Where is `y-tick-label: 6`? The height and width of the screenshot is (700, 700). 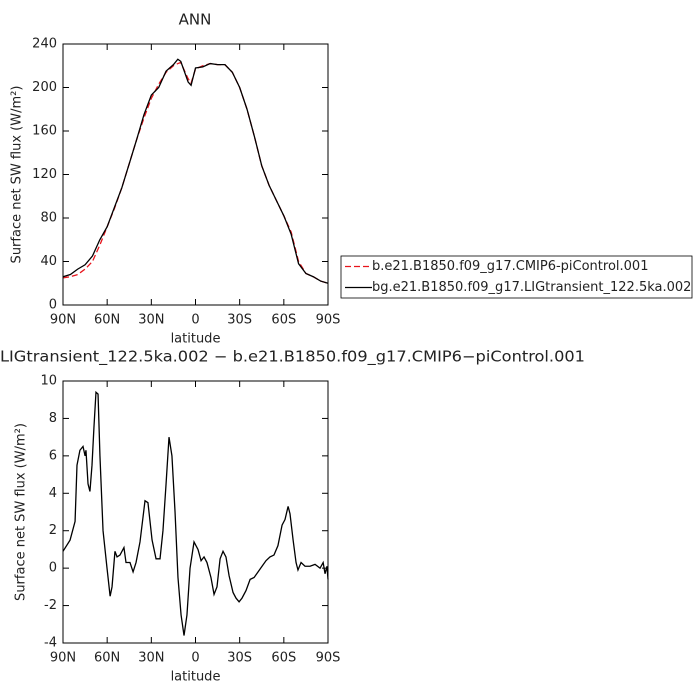
y-tick-label: 6 is located at coordinates (53, 455).